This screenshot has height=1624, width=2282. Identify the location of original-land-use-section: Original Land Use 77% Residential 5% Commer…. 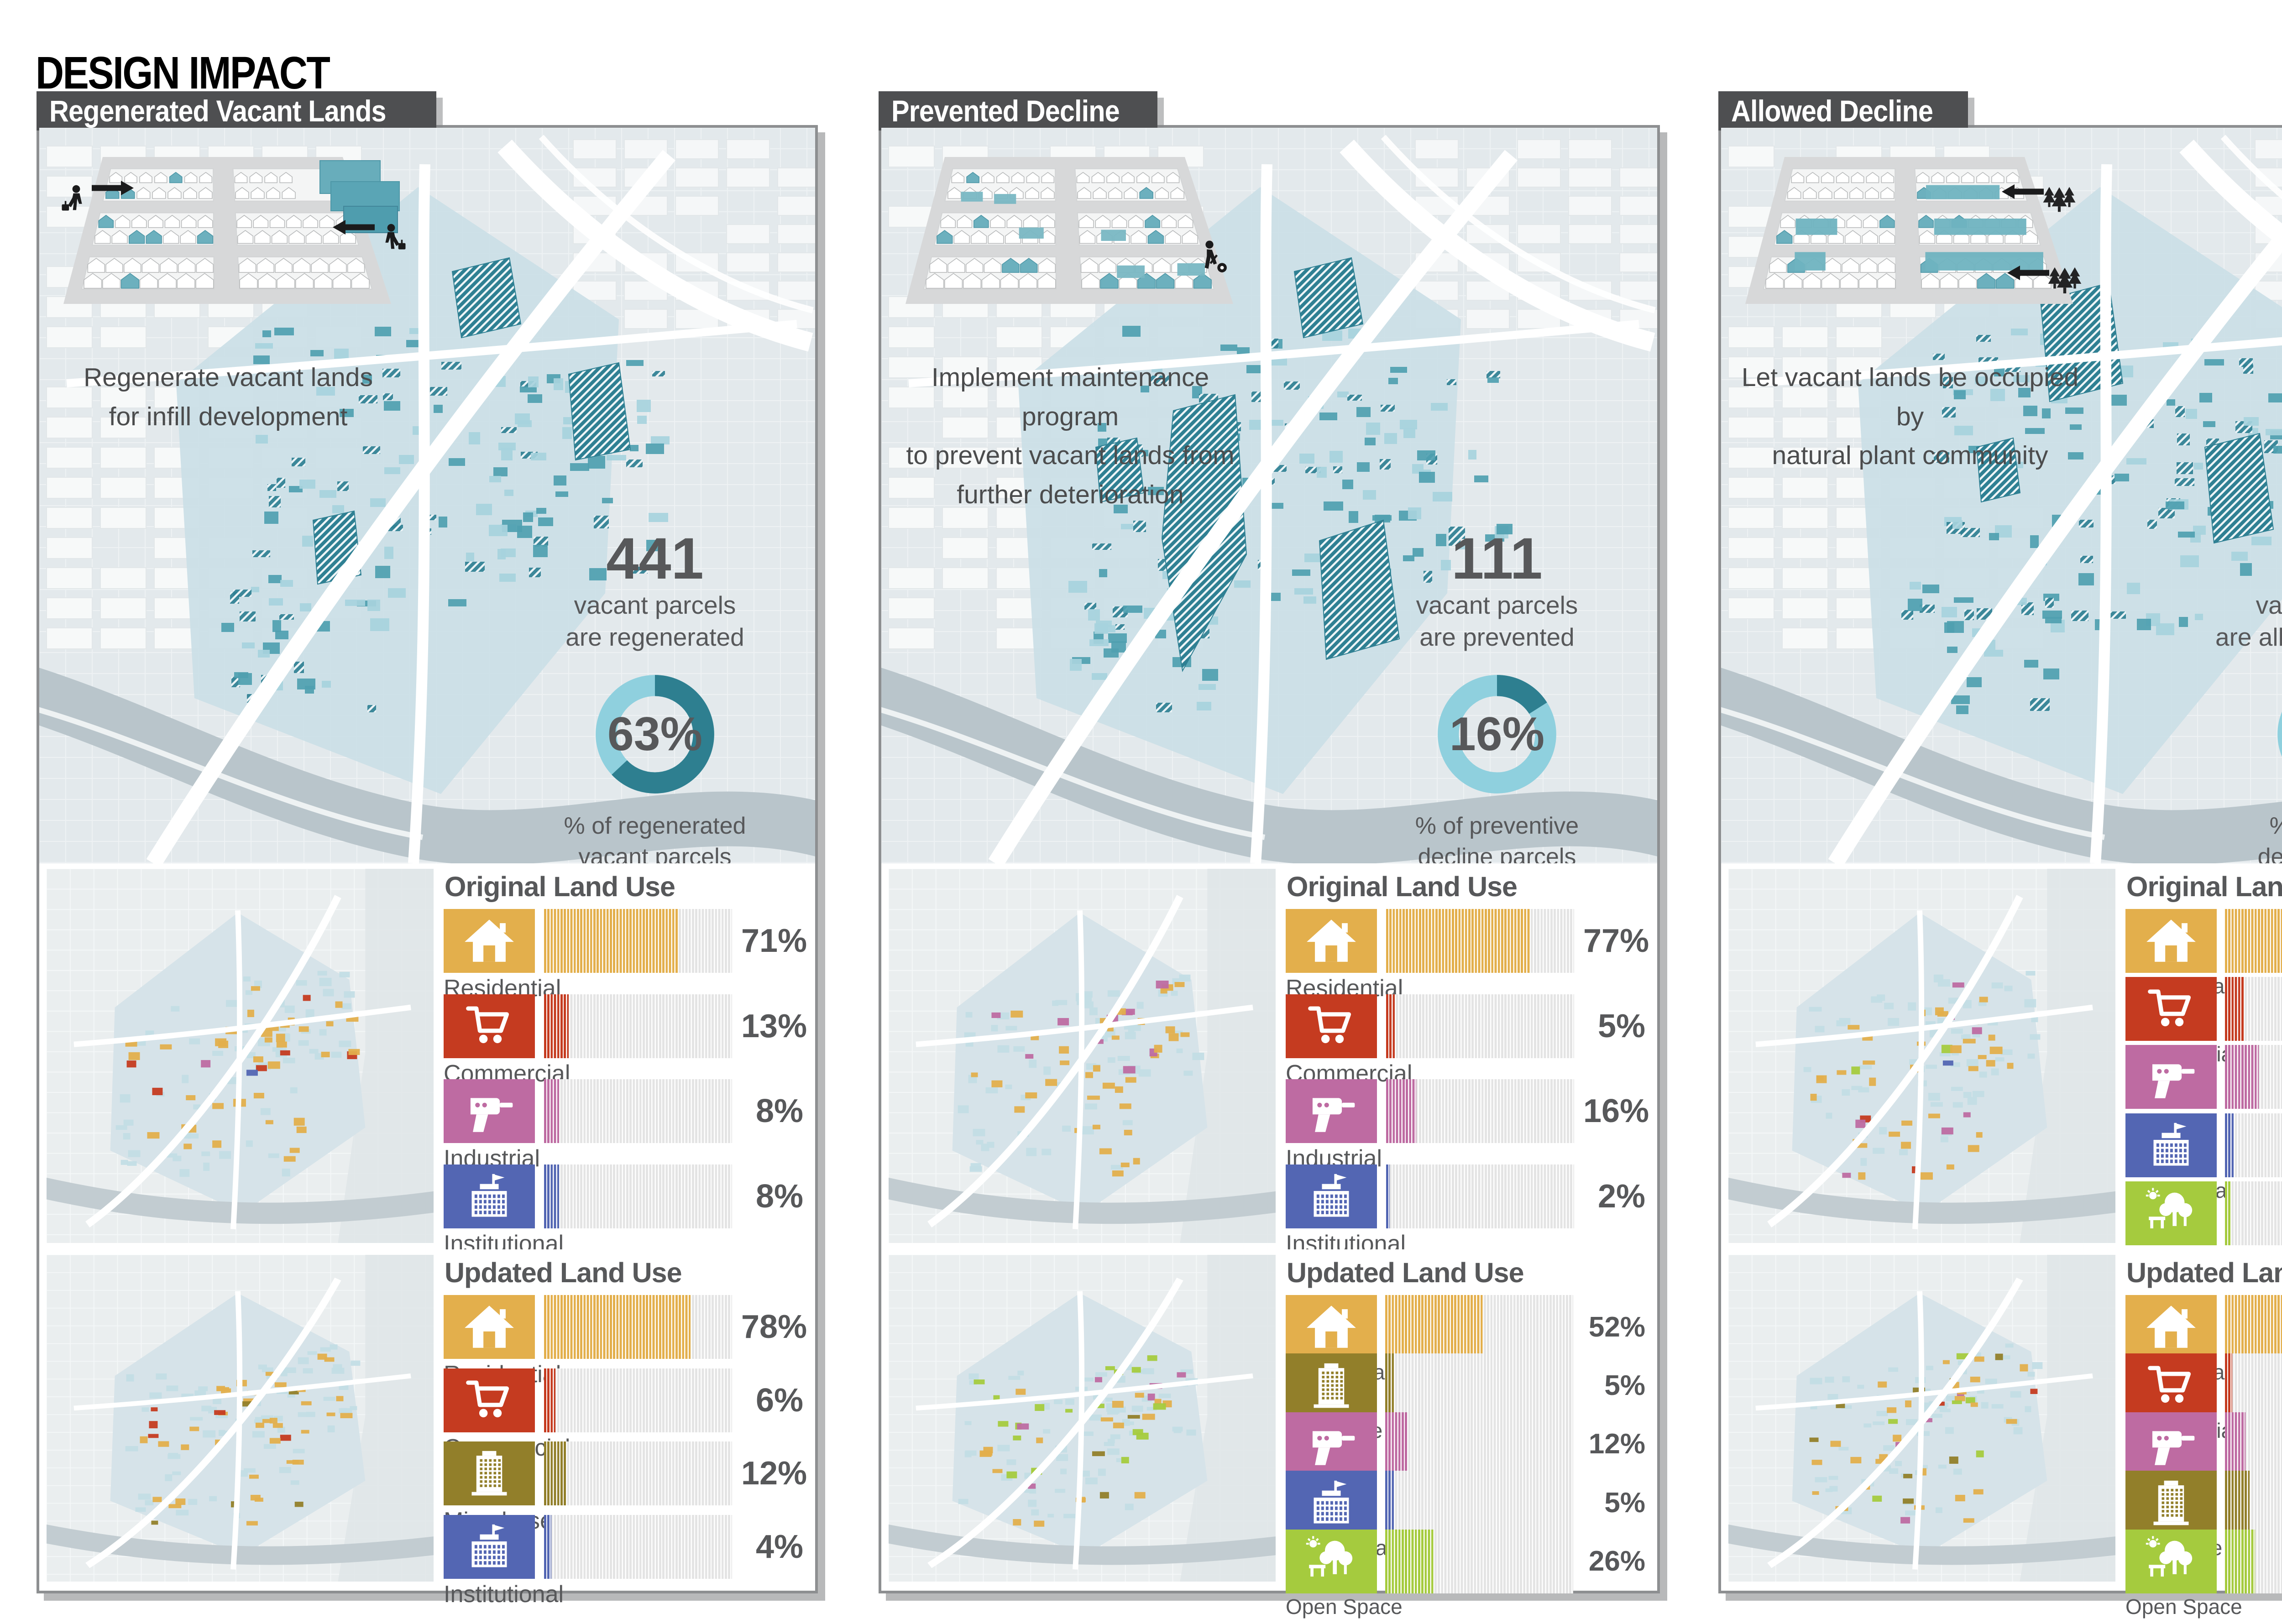
(1269, 1059).